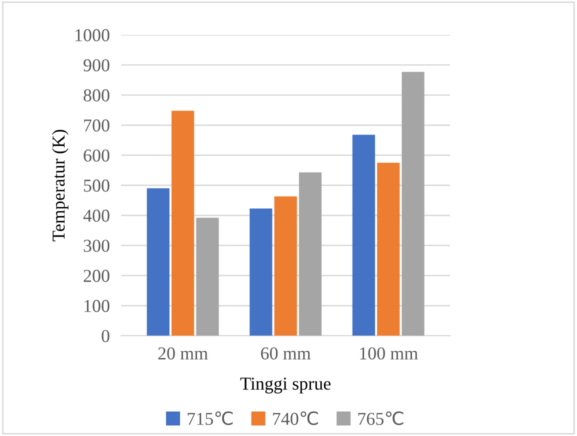 The image size is (577, 436). I want to click on y-axis-title: Temperatur (K), so click(60, 186).